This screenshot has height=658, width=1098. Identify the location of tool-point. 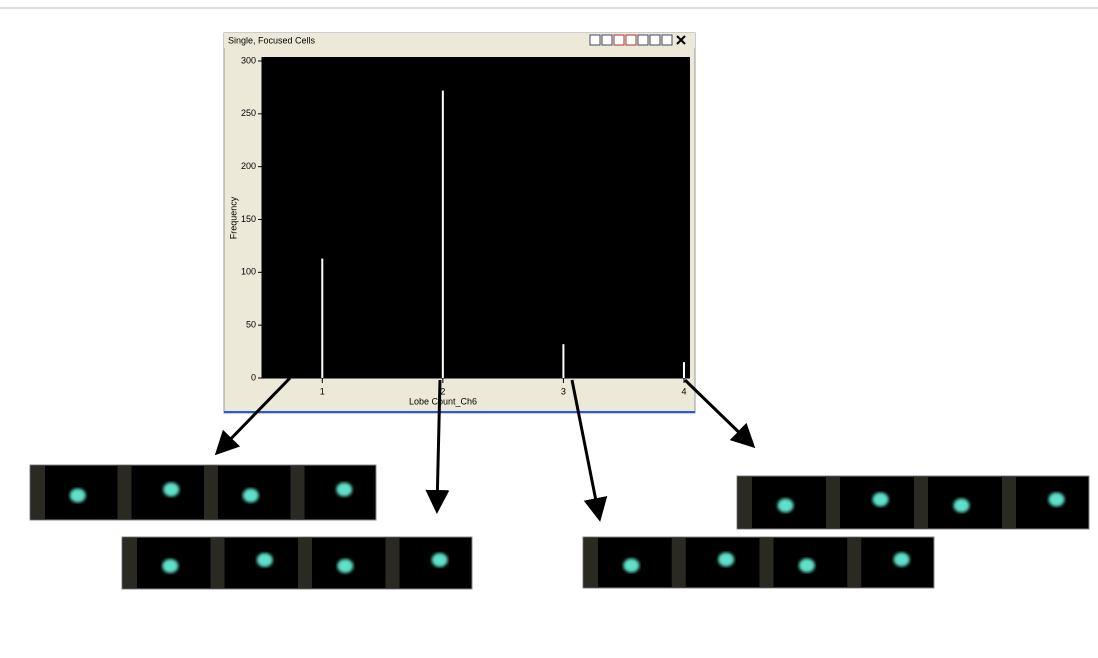
(631, 40).